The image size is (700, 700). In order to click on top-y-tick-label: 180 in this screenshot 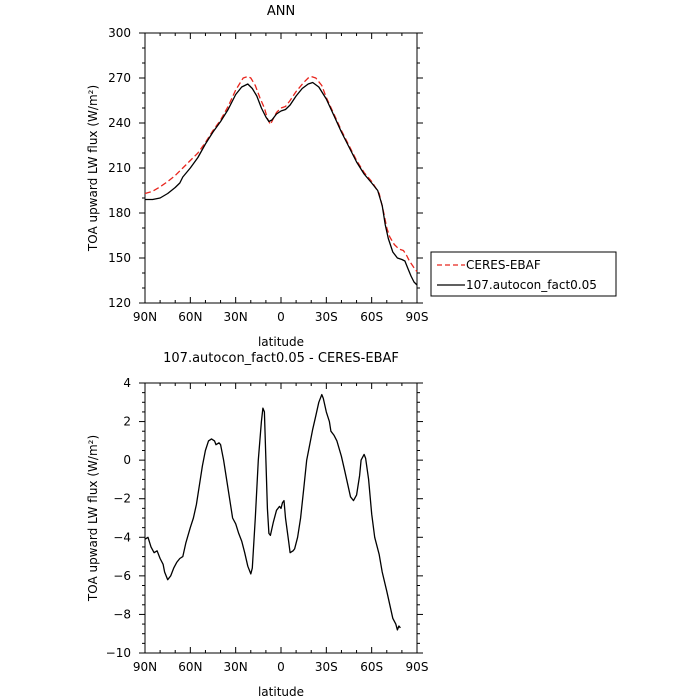, I will do `click(119, 213)`.